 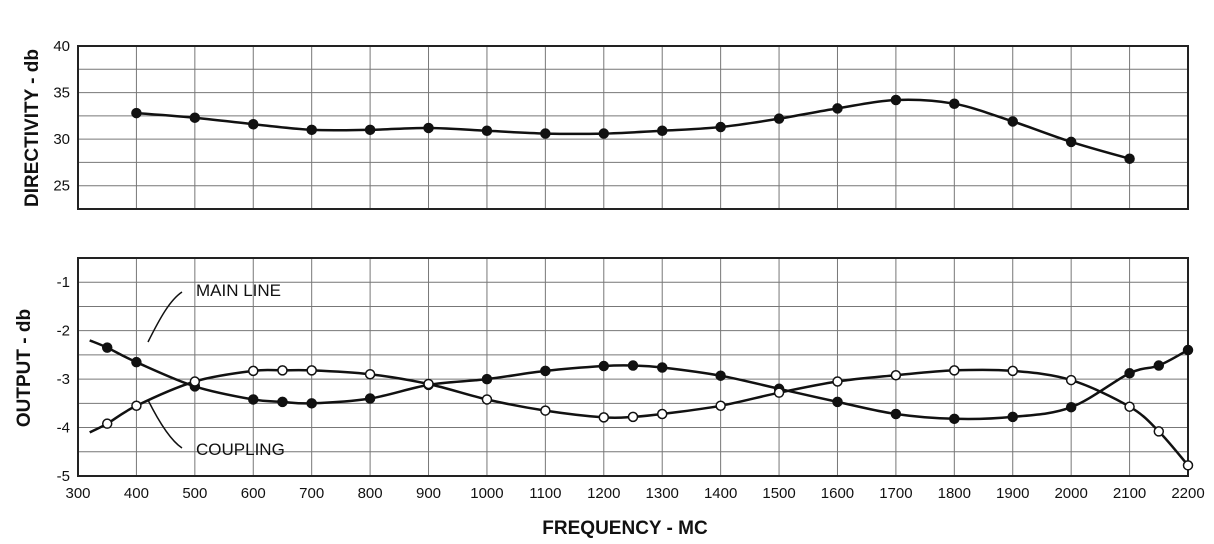 I want to click on frequency-x-tick-label: 1300, so click(x=662, y=493).